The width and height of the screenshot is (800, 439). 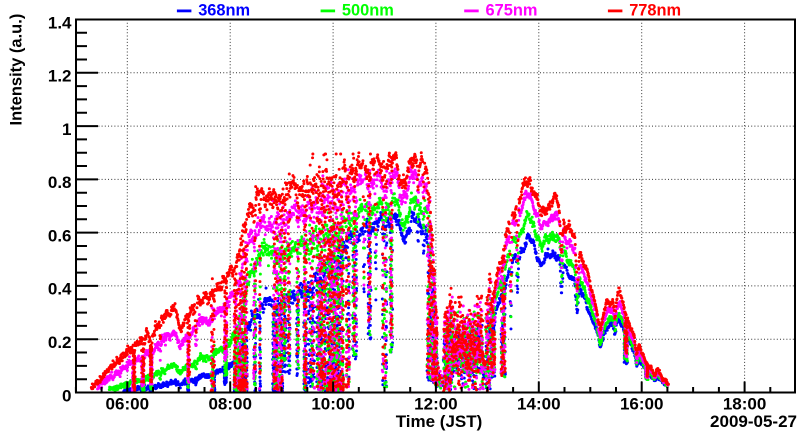 What do you see at coordinates (439, 421) in the screenshot?
I see `svg-text: Time (JST)` at bounding box center [439, 421].